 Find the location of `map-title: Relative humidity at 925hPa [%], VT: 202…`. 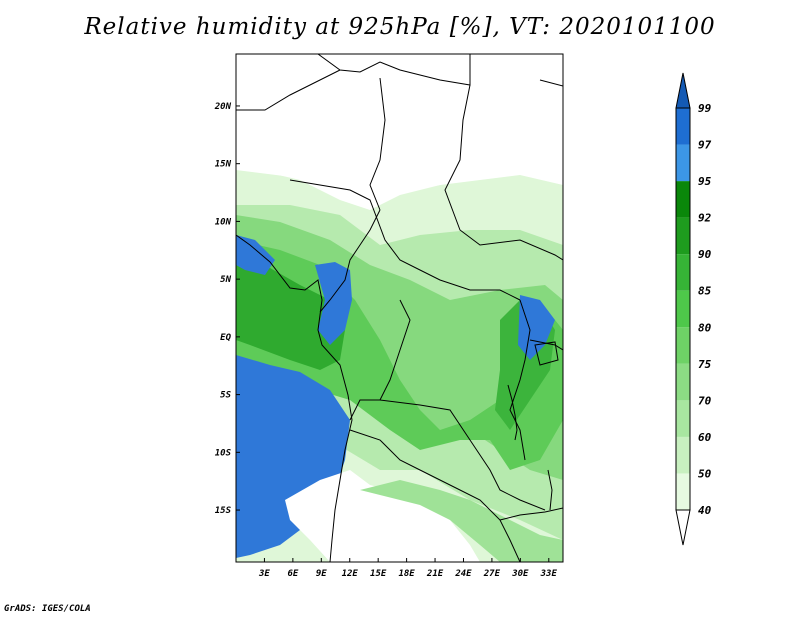

map-title: Relative humidity at 925hPa [%], VT: 202… is located at coordinates (400, 27).